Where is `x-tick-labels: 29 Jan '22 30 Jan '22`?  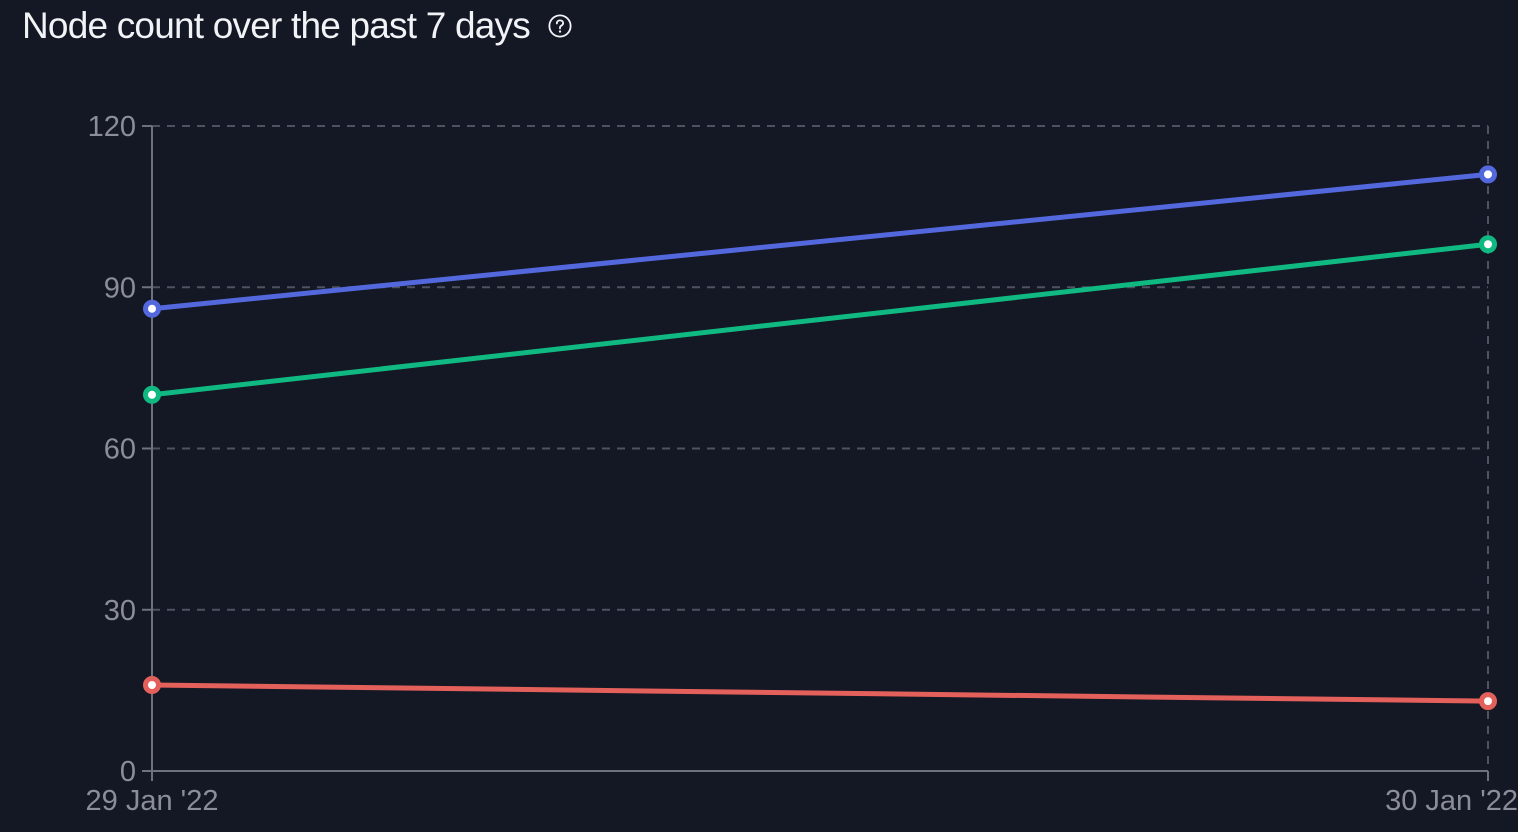
x-tick-labels: 29 Jan '22 30 Jan '22 is located at coordinates (802, 801).